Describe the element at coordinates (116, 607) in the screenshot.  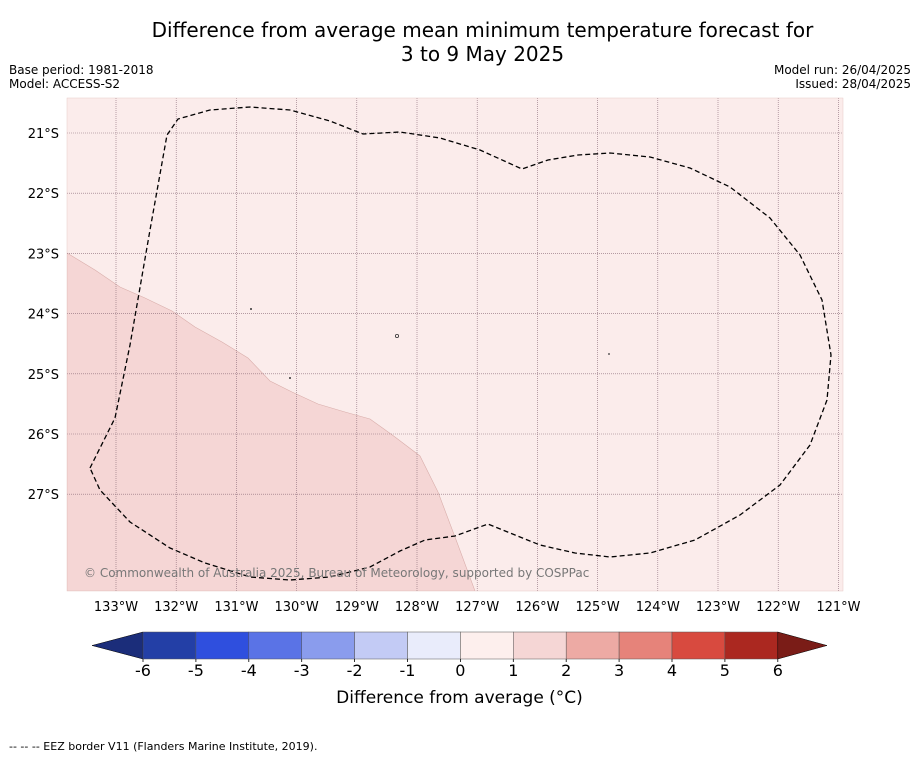
I see `lon-tick-label: 133°W` at that location.